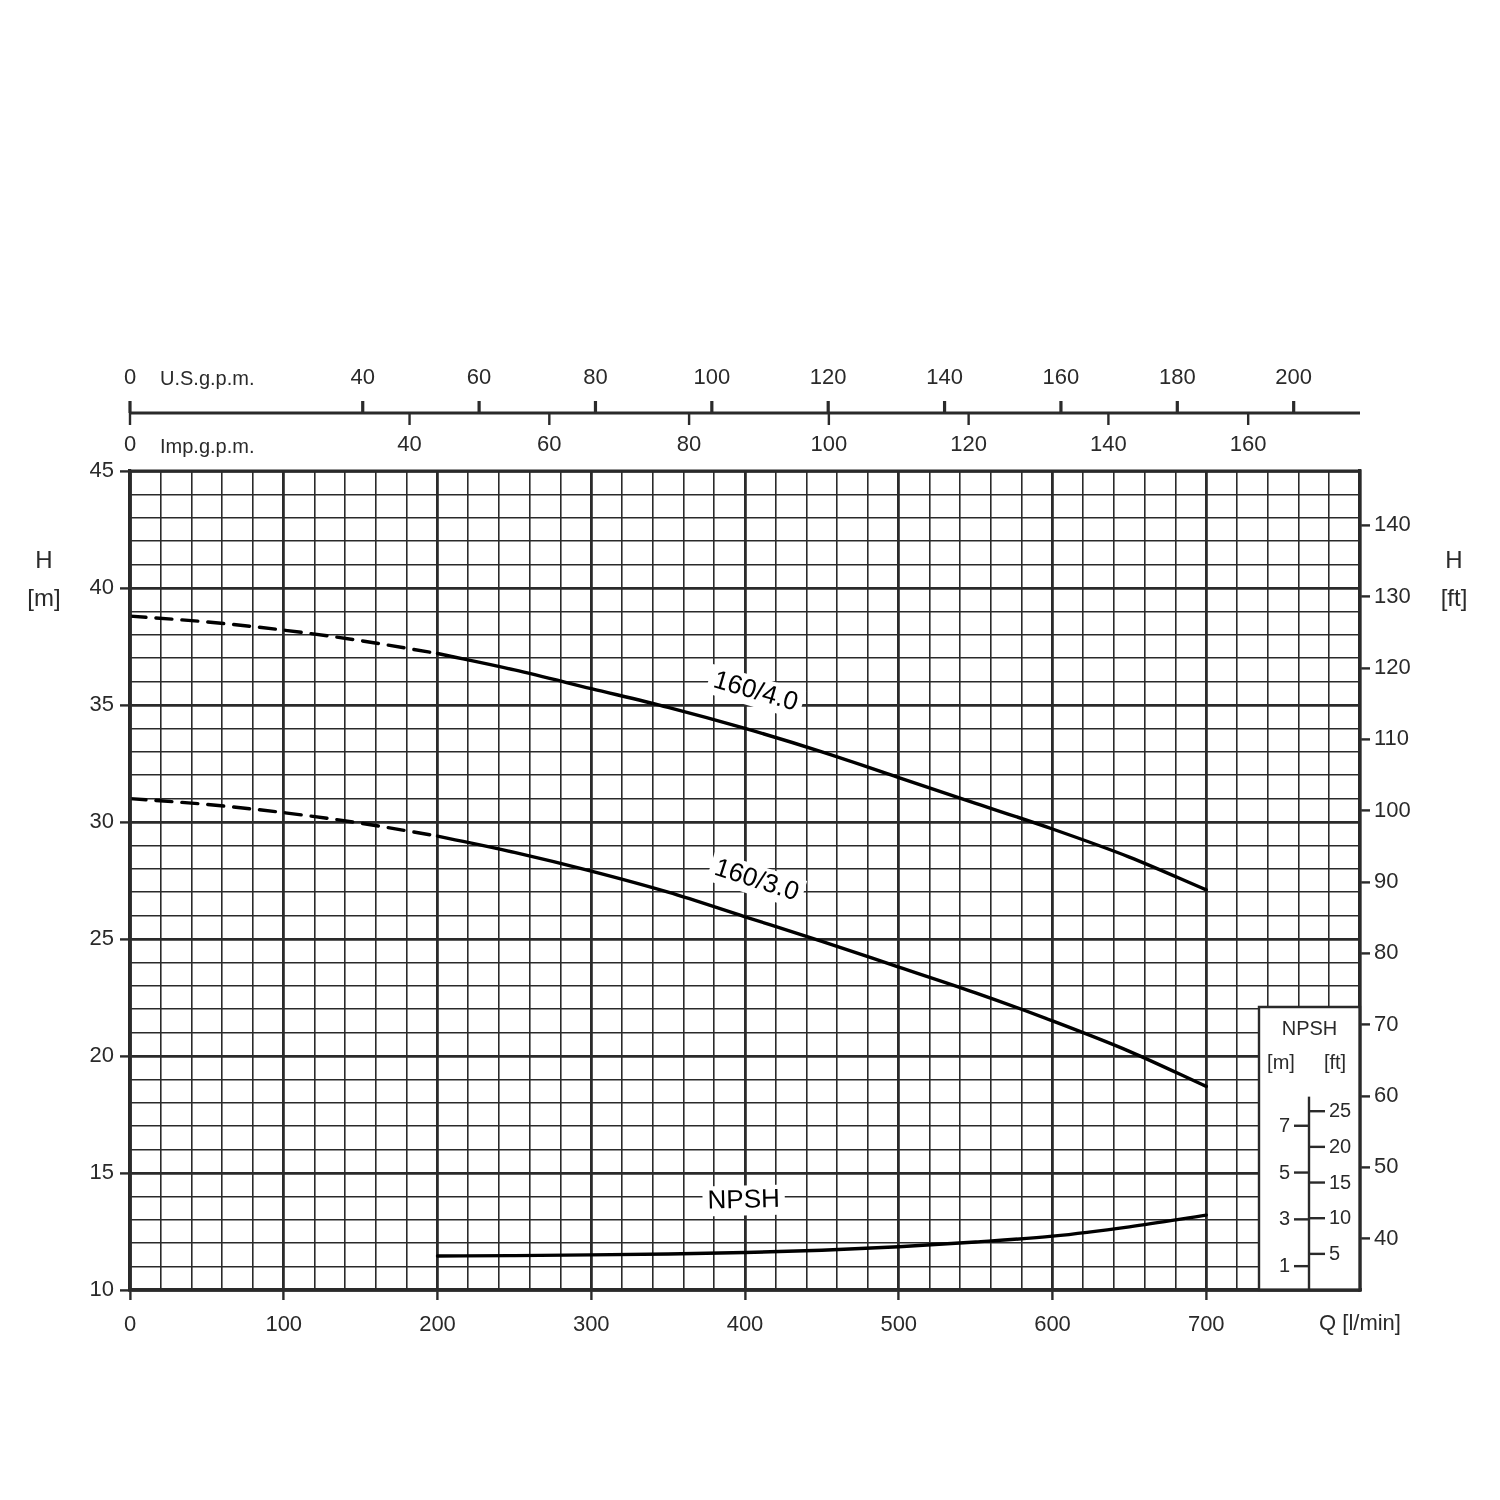  Describe the element at coordinates (1386, 1166) in the screenshot. I see `y2-tick-label: 50` at that location.